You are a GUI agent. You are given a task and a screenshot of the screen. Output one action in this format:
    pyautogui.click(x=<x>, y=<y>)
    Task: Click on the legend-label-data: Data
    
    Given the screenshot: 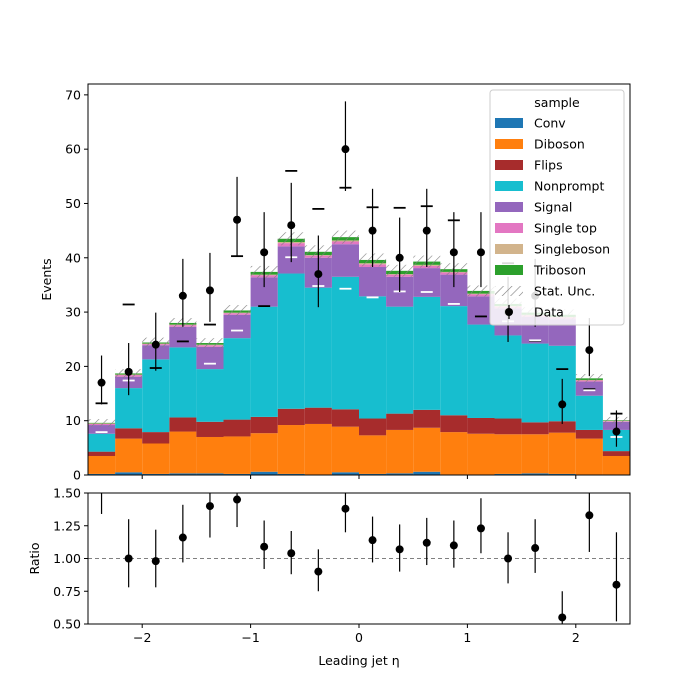 What is the action you would take?
    pyautogui.click(x=549, y=312)
    